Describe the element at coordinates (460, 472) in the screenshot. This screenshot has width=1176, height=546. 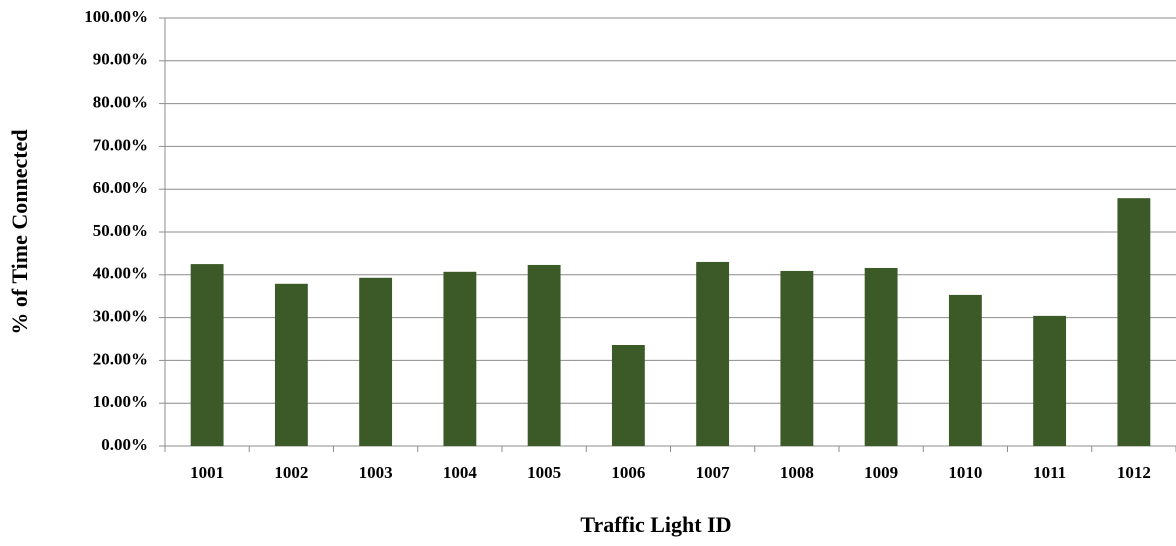
I see `x-tick-label: 1004` at that location.